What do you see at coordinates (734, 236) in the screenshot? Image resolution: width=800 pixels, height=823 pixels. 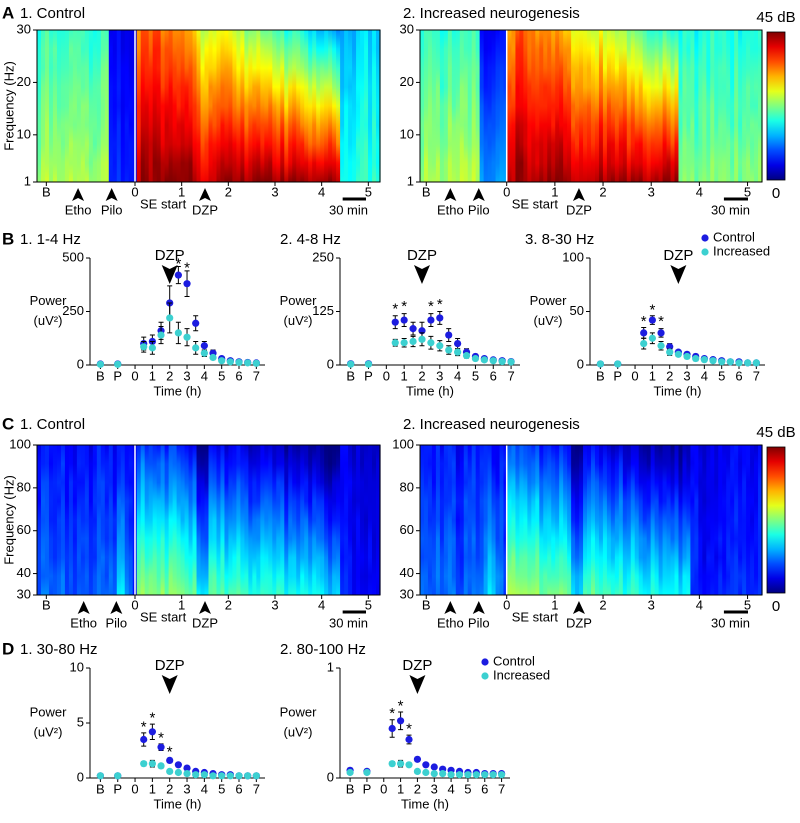 I see `legend-label: Control` at bounding box center [734, 236].